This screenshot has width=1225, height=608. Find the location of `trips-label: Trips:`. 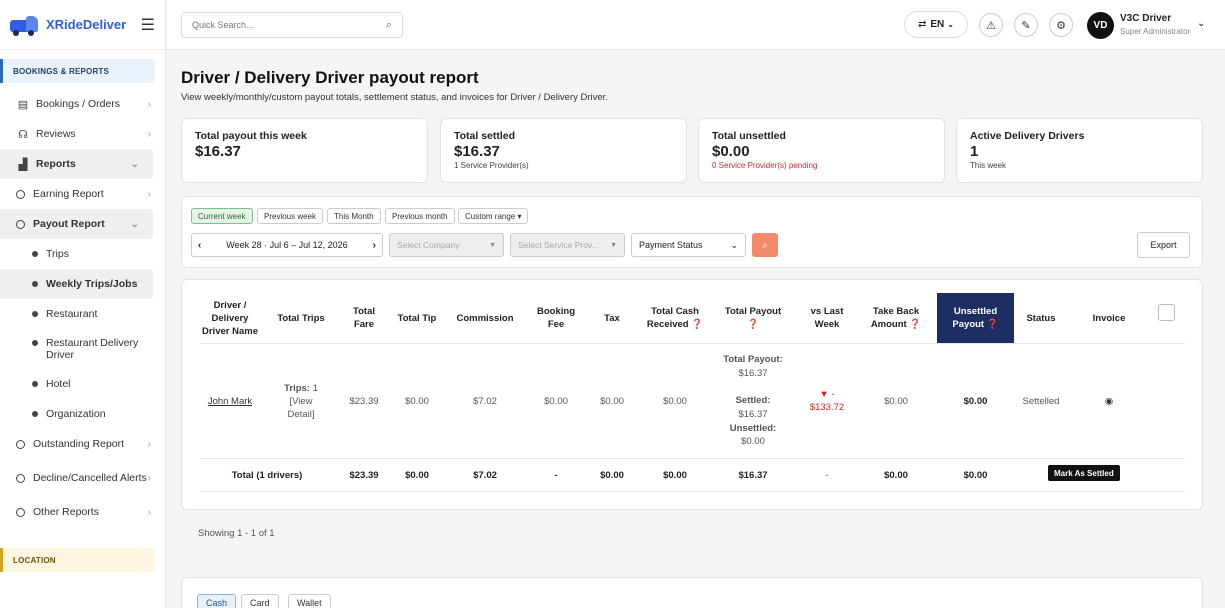

trips-label: Trips: is located at coordinates (297, 388).